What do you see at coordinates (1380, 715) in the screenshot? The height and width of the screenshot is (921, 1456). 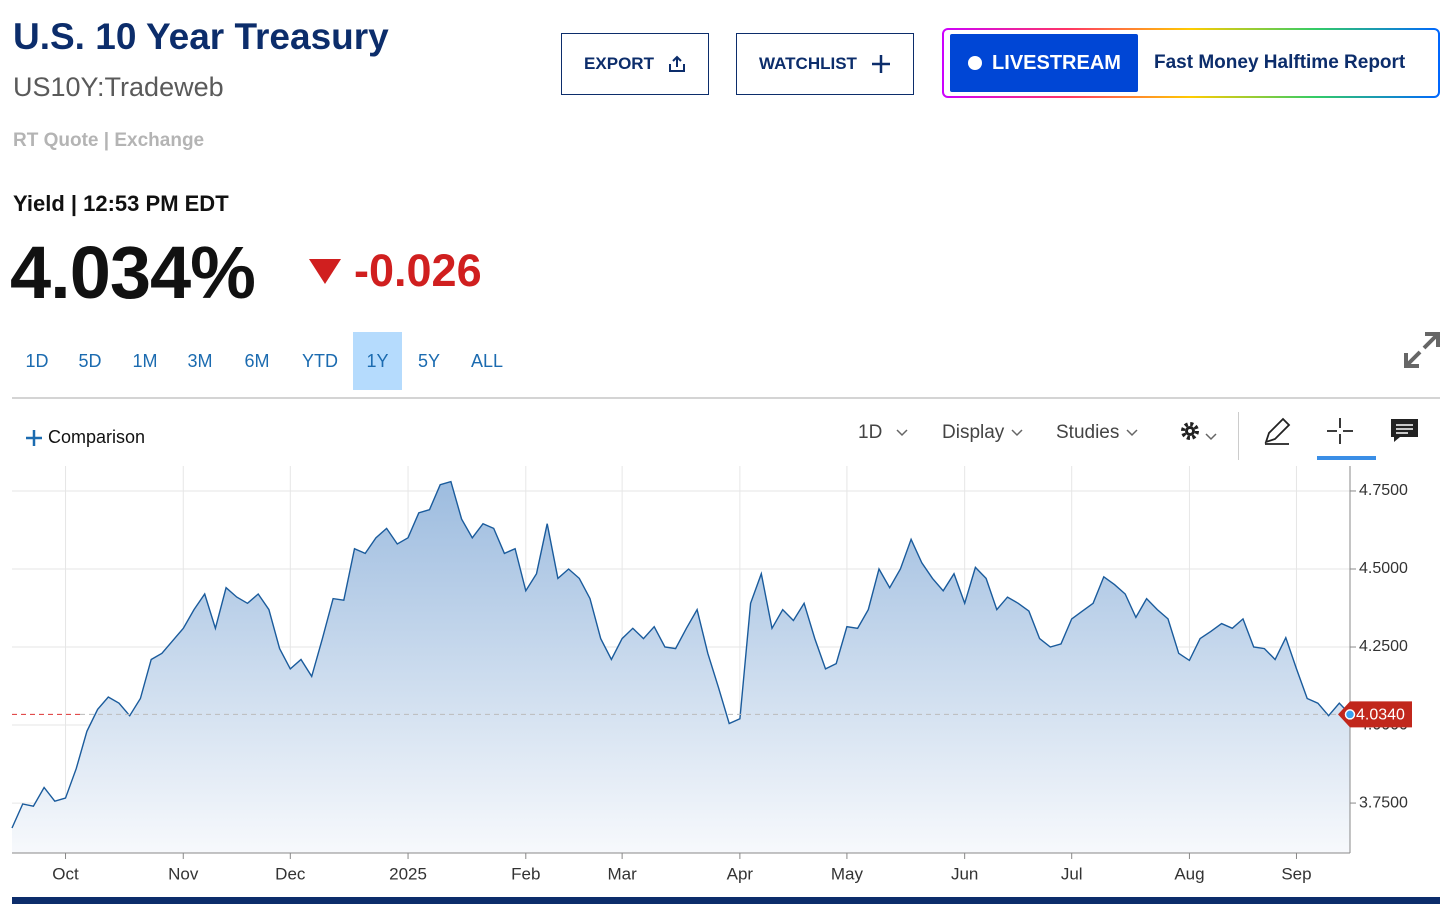 I see `current-label: 4.0340` at bounding box center [1380, 715].